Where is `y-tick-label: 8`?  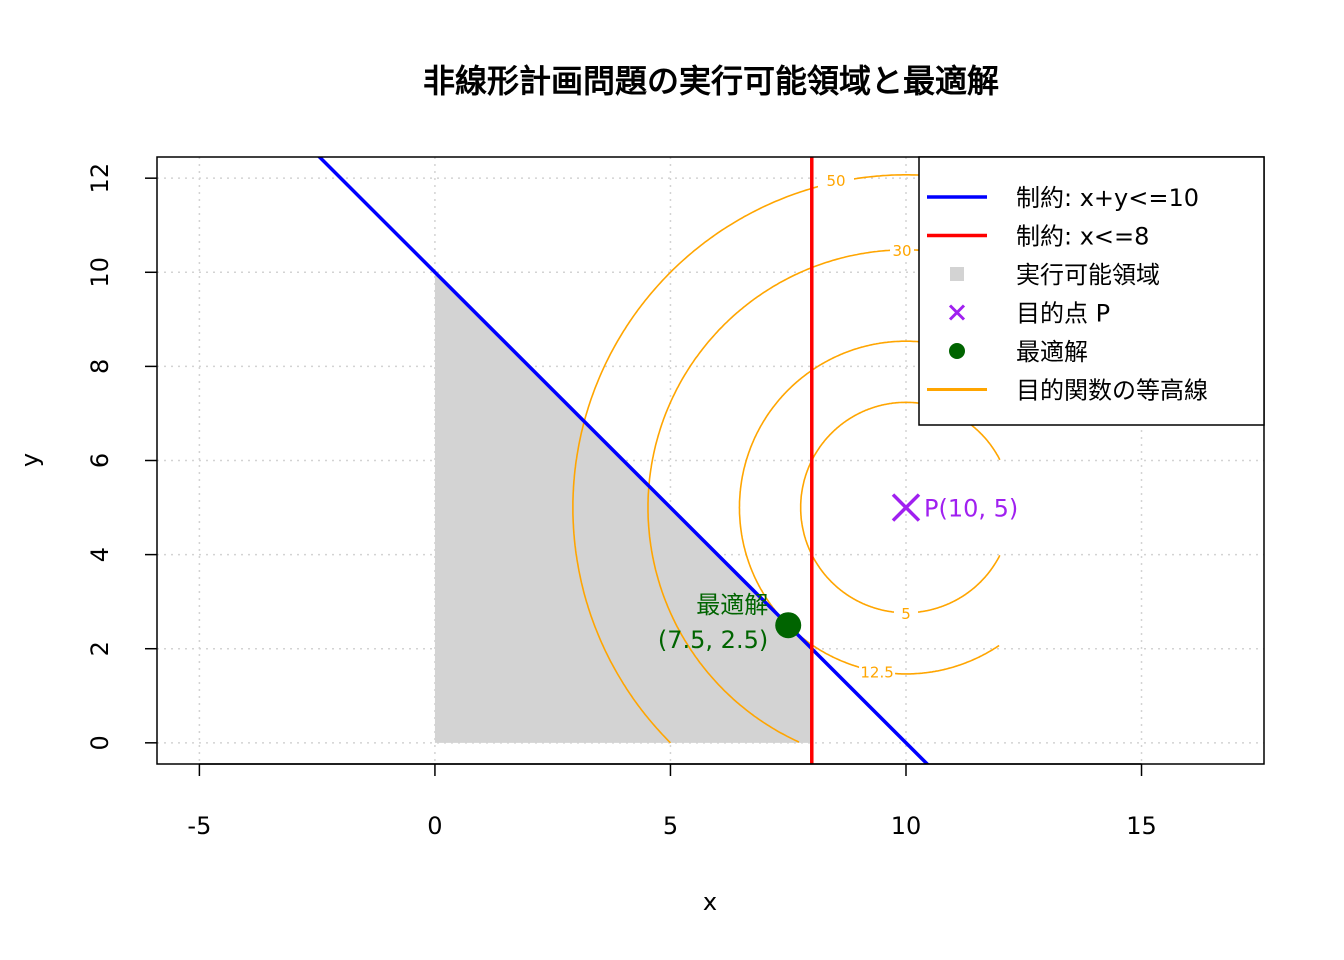
y-tick-label: 8 is located at coordinates (100, 366).